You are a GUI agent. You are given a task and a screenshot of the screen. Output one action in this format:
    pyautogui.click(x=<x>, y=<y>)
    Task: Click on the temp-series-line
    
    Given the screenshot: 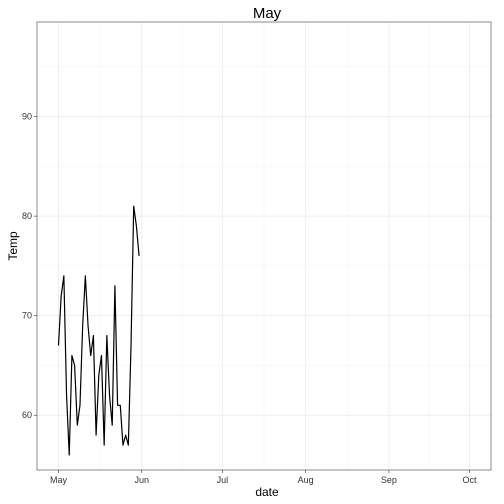 What is the action you would take?
    pyautogui.click(x=98, y=330)
    